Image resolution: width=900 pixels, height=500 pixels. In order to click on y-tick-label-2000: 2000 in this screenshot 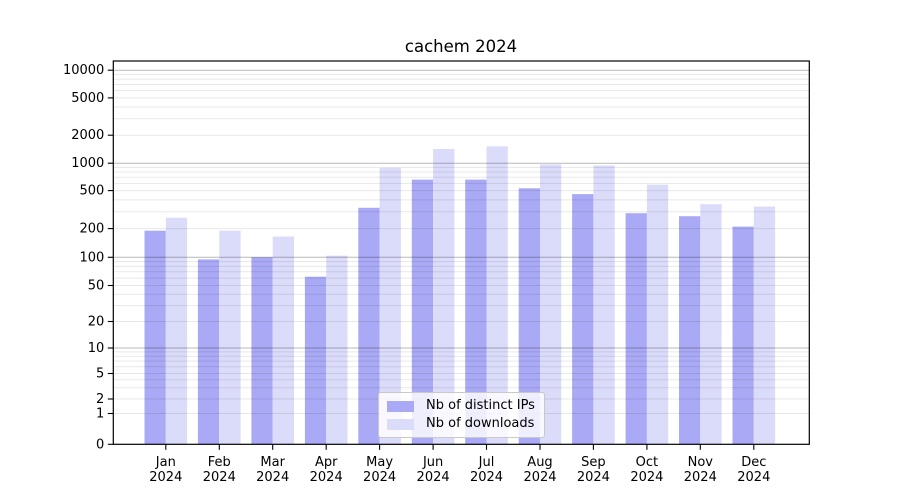, I will do `click(87, 135)`.